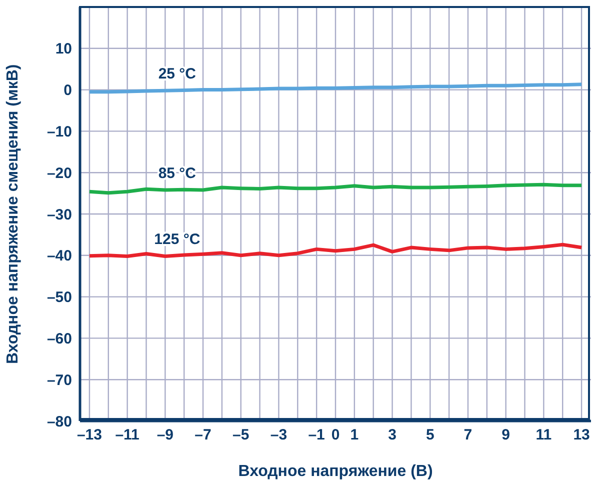  What do you see at coordinates (581, 435) in the screenshot?
I see `x-tick-label: 13` at bounding box center [581, 435].